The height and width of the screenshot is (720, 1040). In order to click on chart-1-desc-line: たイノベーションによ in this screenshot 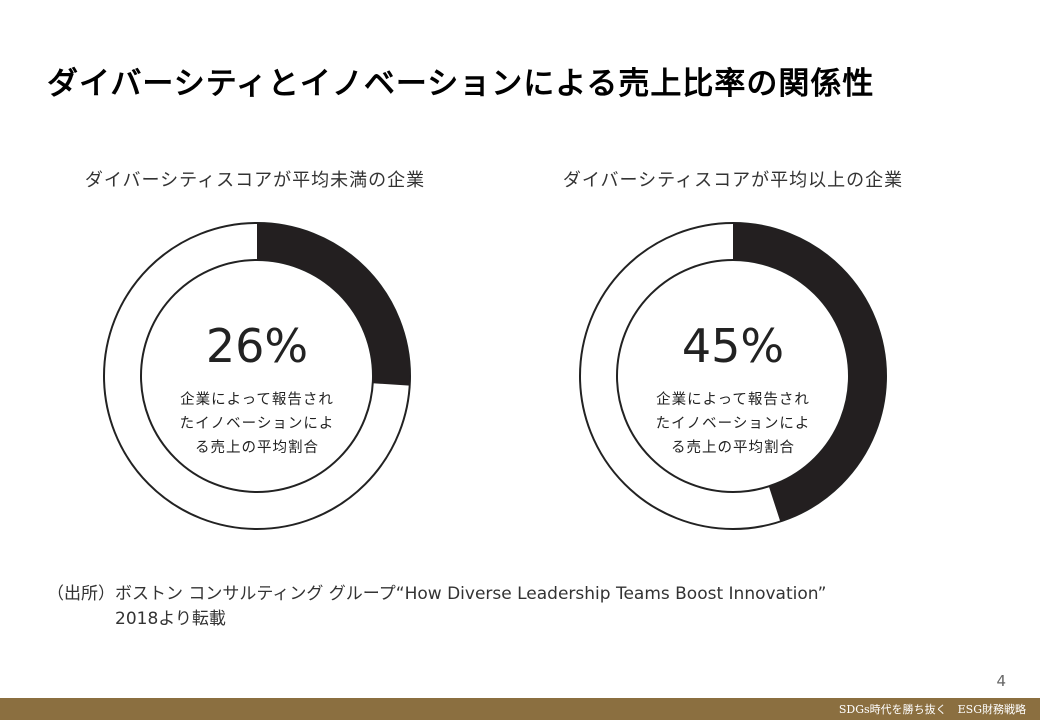, I will do `click(257, 424)`.